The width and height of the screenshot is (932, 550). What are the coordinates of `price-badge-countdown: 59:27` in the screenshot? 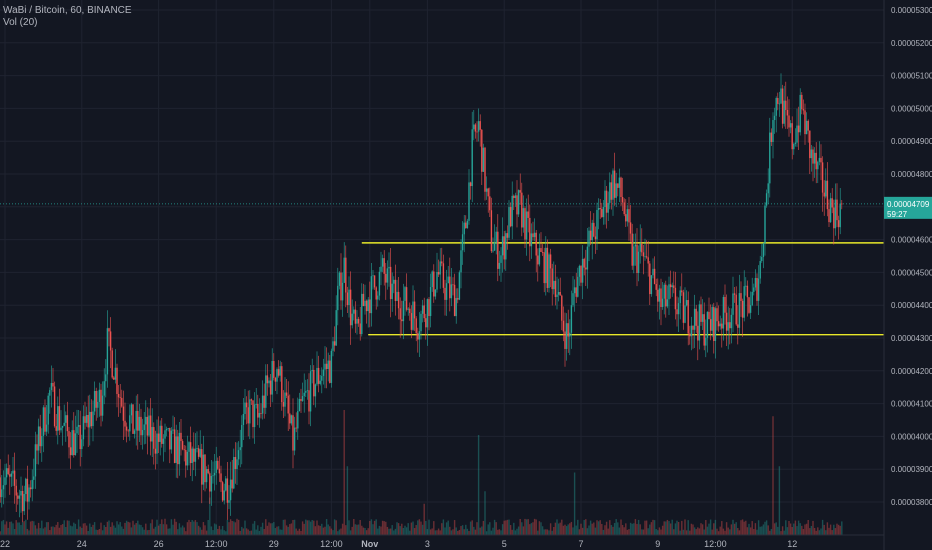 It's located at (897, 214).